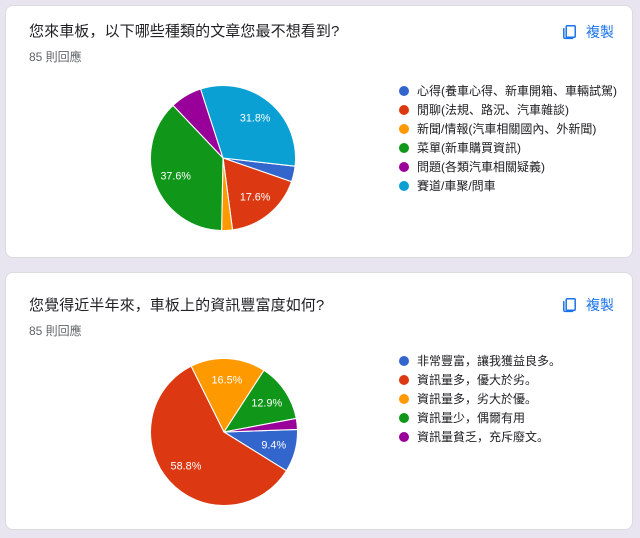 This screenshot has height=538, width=640. I want to click on legend-item: 菜單(新車購買資訊), so click(508, 147).